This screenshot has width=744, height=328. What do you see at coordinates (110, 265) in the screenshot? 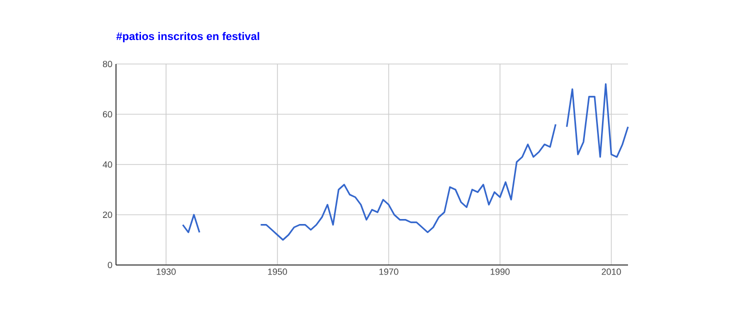
I see `y-tick-label: 0` at bounding box center [110, 265].